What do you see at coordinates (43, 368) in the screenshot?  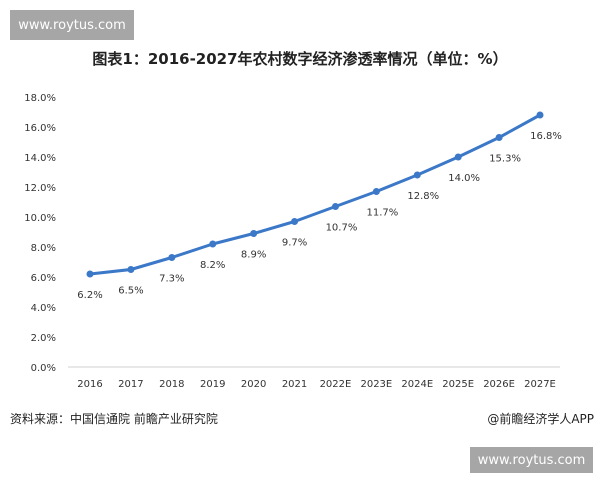 I see `y-tick-label: 0.0%` at bounding box center [43, 368].